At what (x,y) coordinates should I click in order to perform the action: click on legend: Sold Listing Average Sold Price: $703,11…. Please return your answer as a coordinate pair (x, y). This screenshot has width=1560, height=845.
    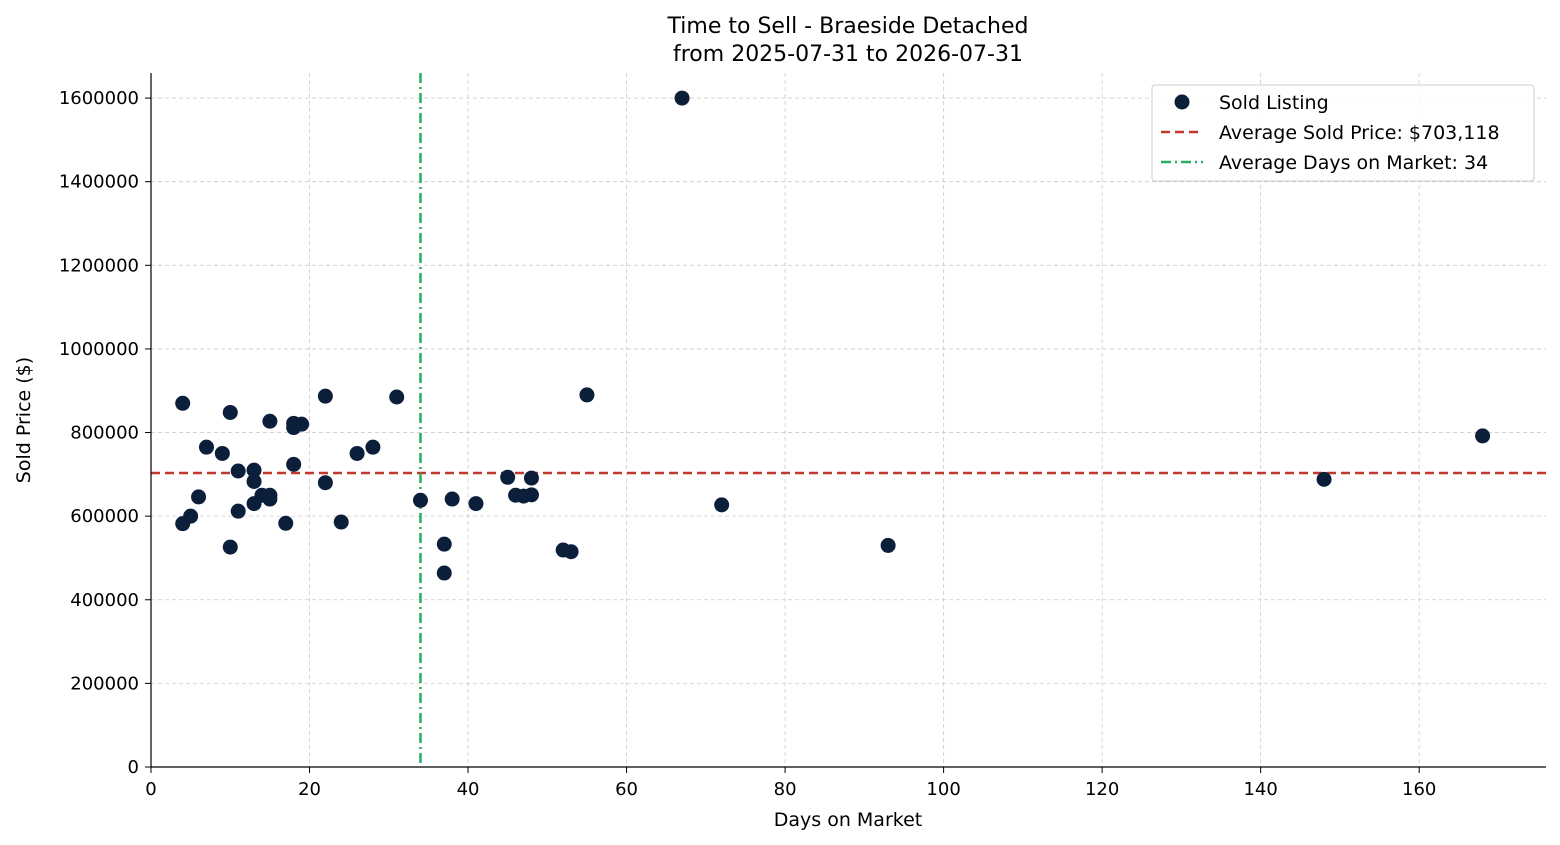
    Looking at the image, I should click on (1343, 133).